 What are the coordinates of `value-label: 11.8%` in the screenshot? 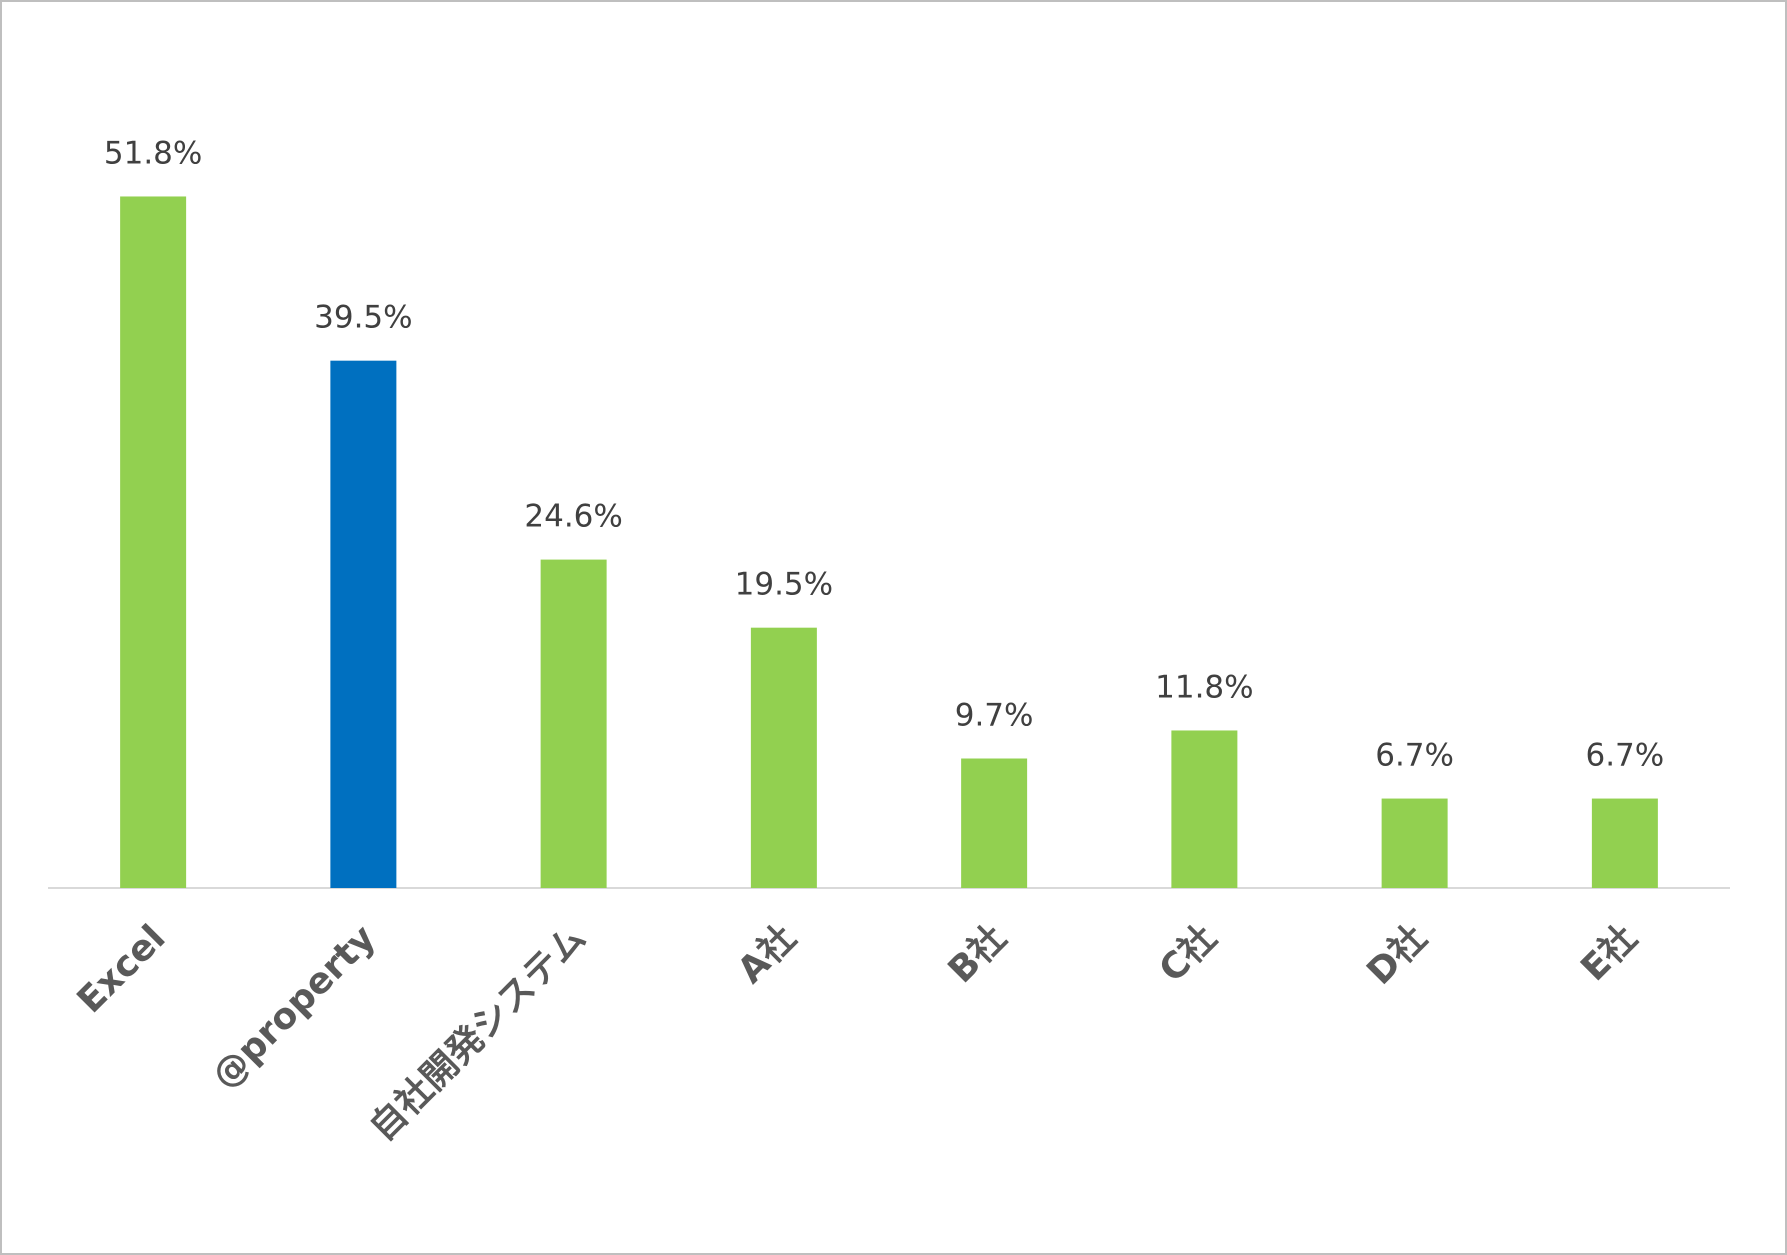 It's located at (1204, 687).